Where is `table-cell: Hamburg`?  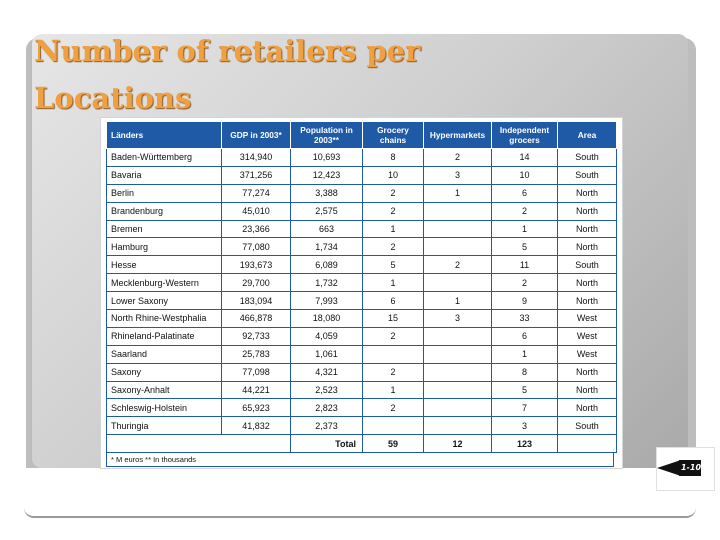
table-cell: Hamburg is located at coordinates (164, 247).